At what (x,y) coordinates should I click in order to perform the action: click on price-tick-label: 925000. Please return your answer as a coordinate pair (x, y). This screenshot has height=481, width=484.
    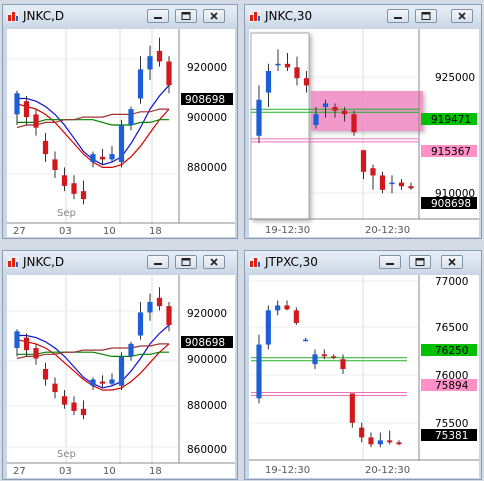
    Looking at the image, I should click on (455, 78).